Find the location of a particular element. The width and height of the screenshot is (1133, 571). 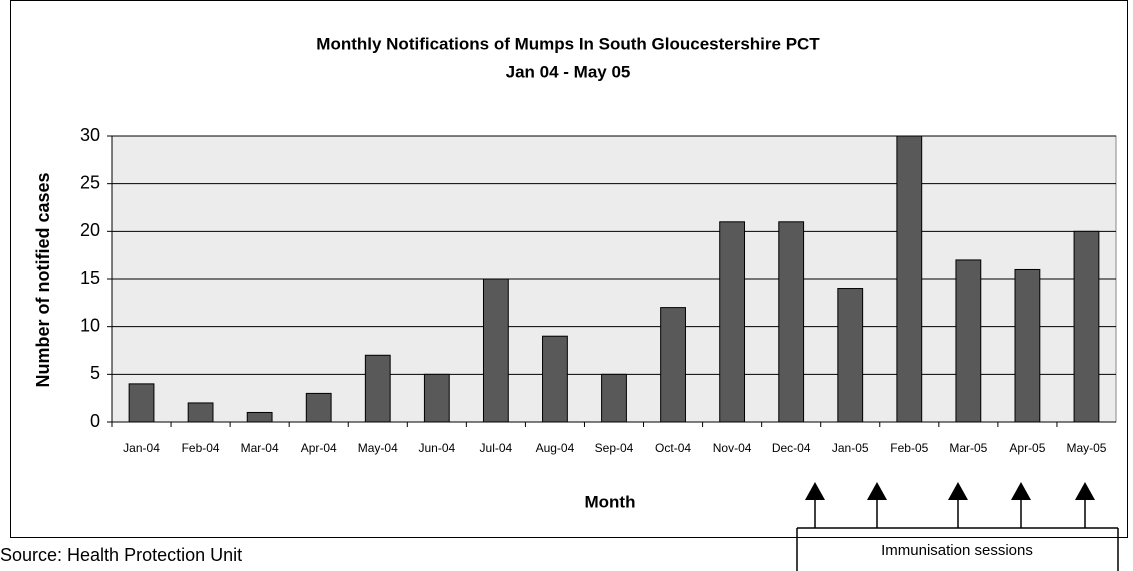

annotation-bracket is located at coordinates (957, 534).